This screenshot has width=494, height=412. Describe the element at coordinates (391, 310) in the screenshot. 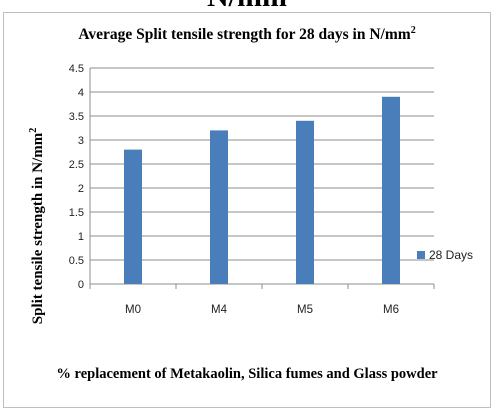

I see `x-tick-label: M6` at that location.